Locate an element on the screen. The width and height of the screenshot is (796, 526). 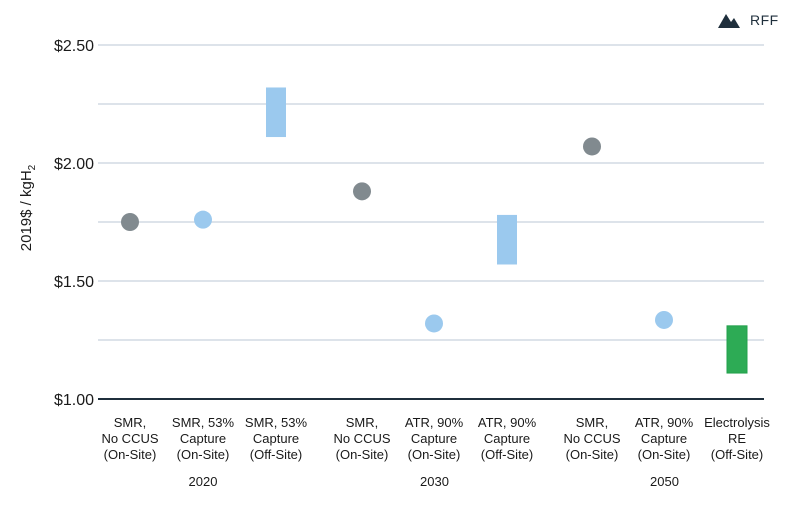
y-tick-label: $1.00 is located at coordinates (74, 400).